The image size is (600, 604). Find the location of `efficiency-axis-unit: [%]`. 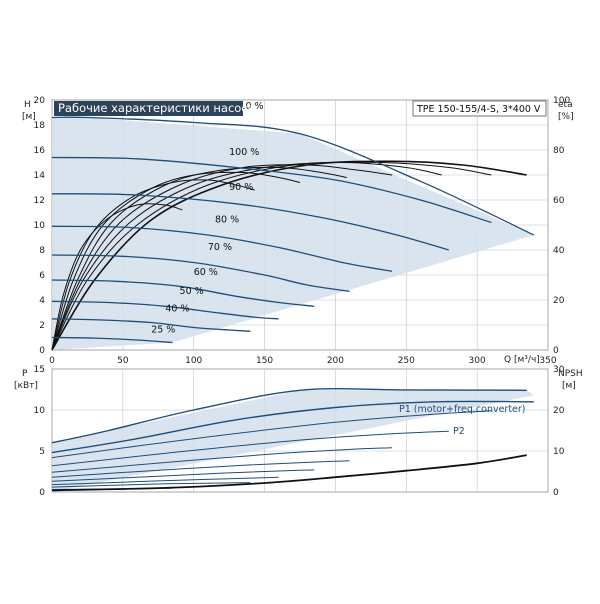

efficiency-axis-unit: [%] is located at coordinates (566, 117).